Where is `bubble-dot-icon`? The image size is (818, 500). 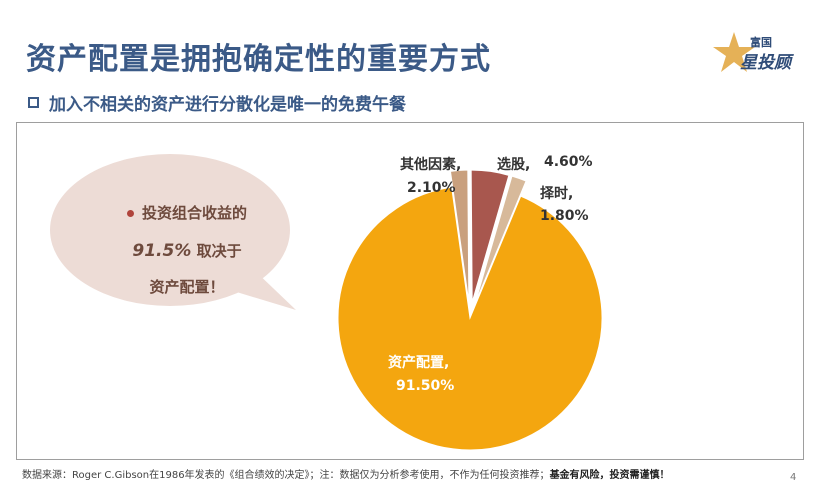 bubble-dot-icon is located at coordinates (130, 213).